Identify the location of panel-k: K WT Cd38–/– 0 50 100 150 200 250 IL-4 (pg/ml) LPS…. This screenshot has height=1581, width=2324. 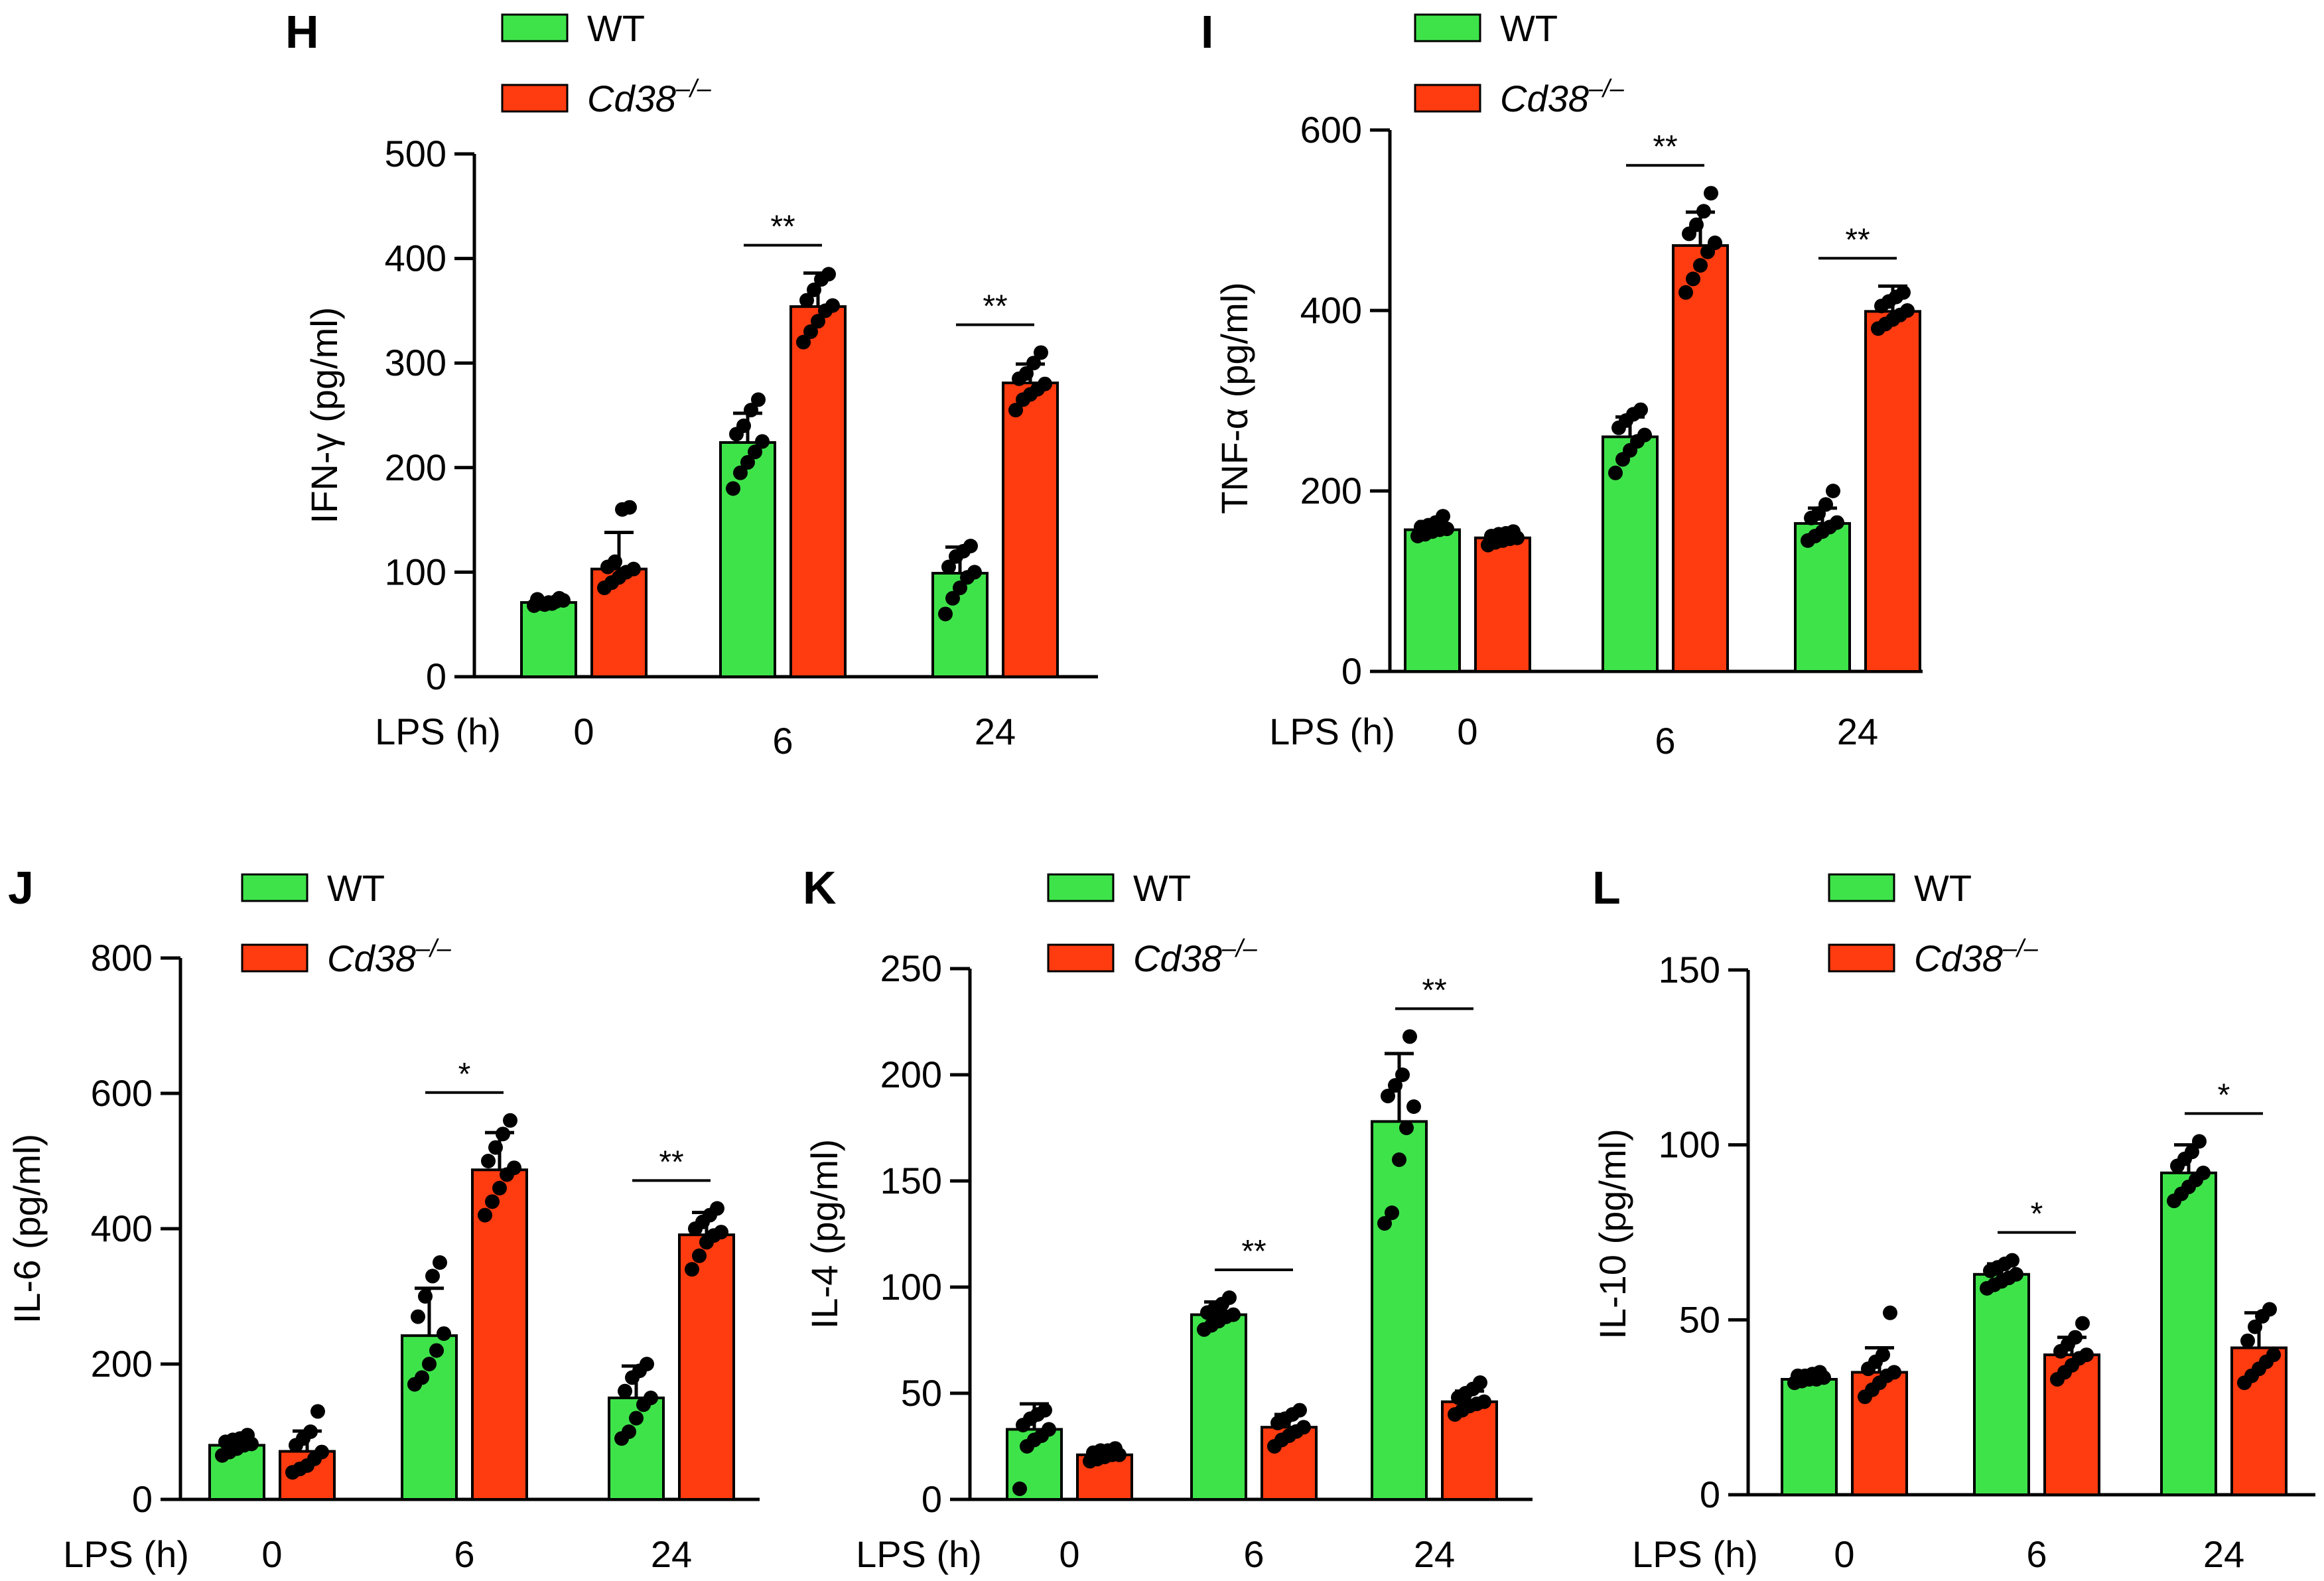
(1168, 1218).